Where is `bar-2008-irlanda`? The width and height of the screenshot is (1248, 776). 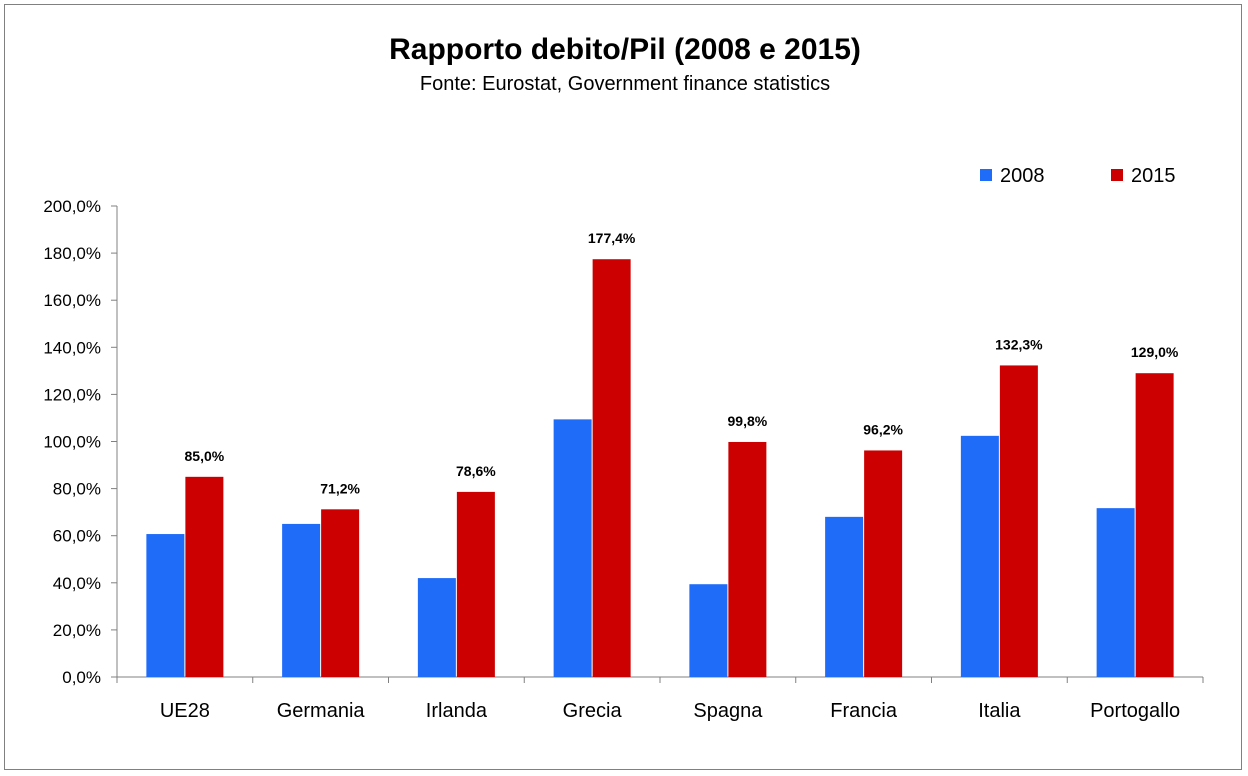 bar-2008-irlanda is located at coordinates (436, 627).